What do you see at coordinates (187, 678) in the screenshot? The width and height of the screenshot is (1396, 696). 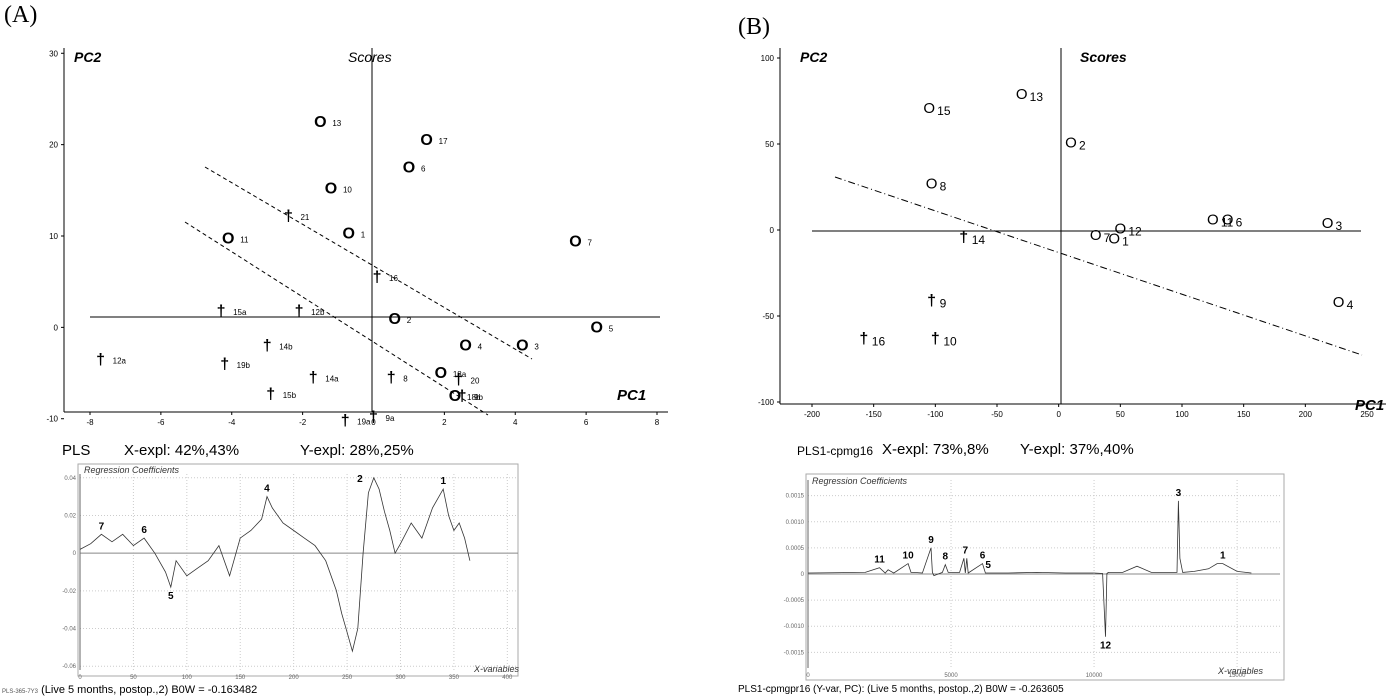 I see `x-tick-label: 100` at bounding box center [187, 678].